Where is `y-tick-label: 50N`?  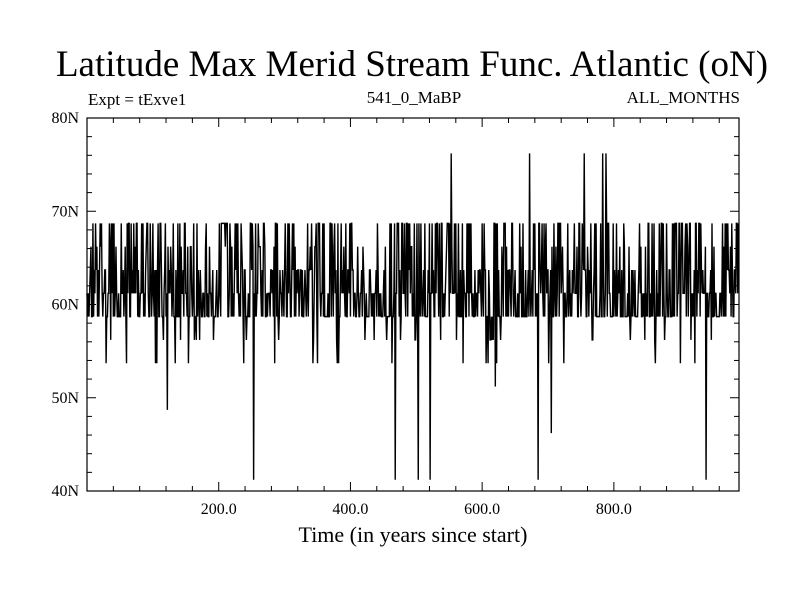 y-tick-label: 50N is located at coordinates (65, 398).